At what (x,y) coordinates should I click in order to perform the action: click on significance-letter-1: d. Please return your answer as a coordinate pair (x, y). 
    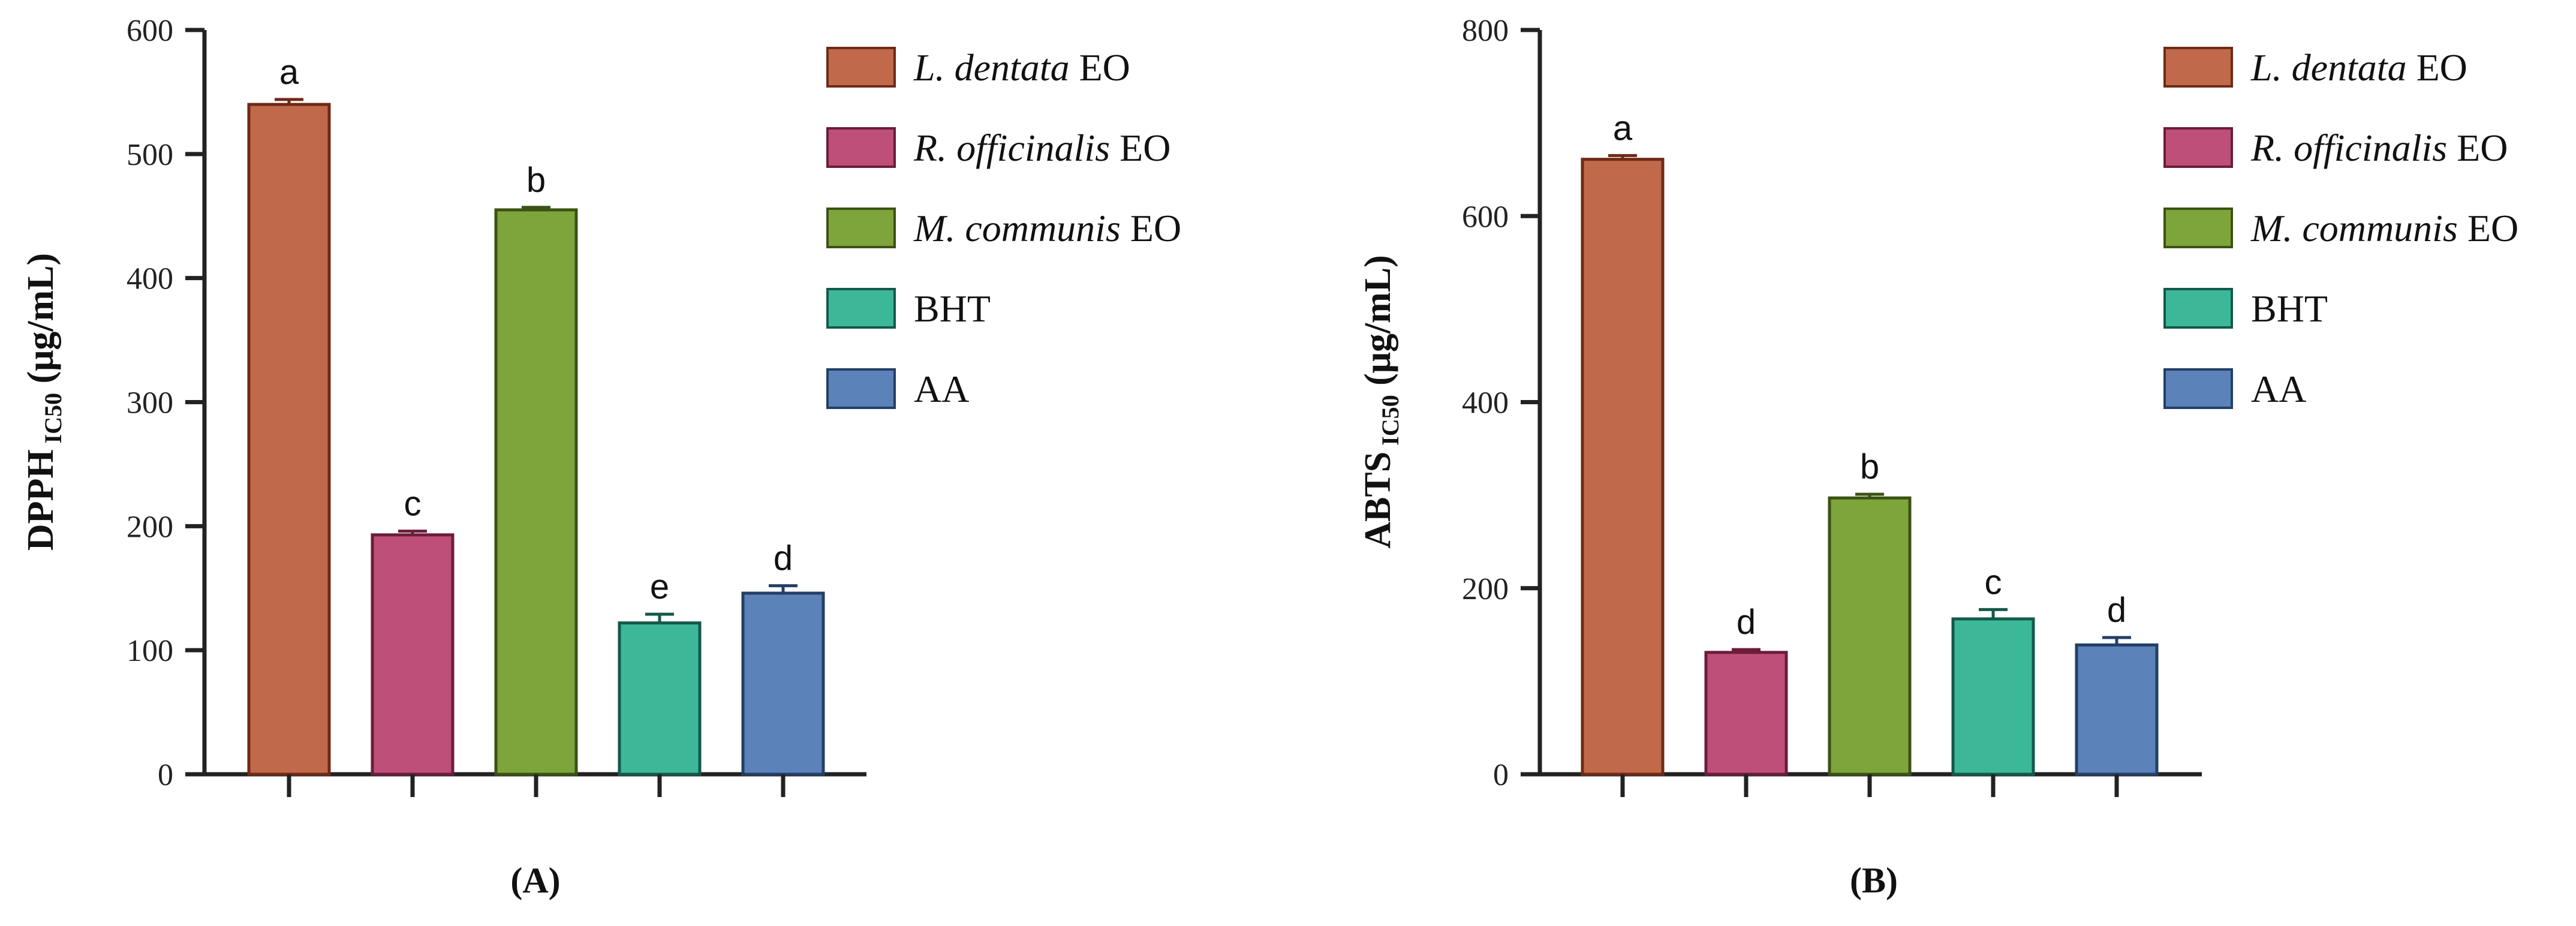
    Looking at the image, I should click on (1746, 622).